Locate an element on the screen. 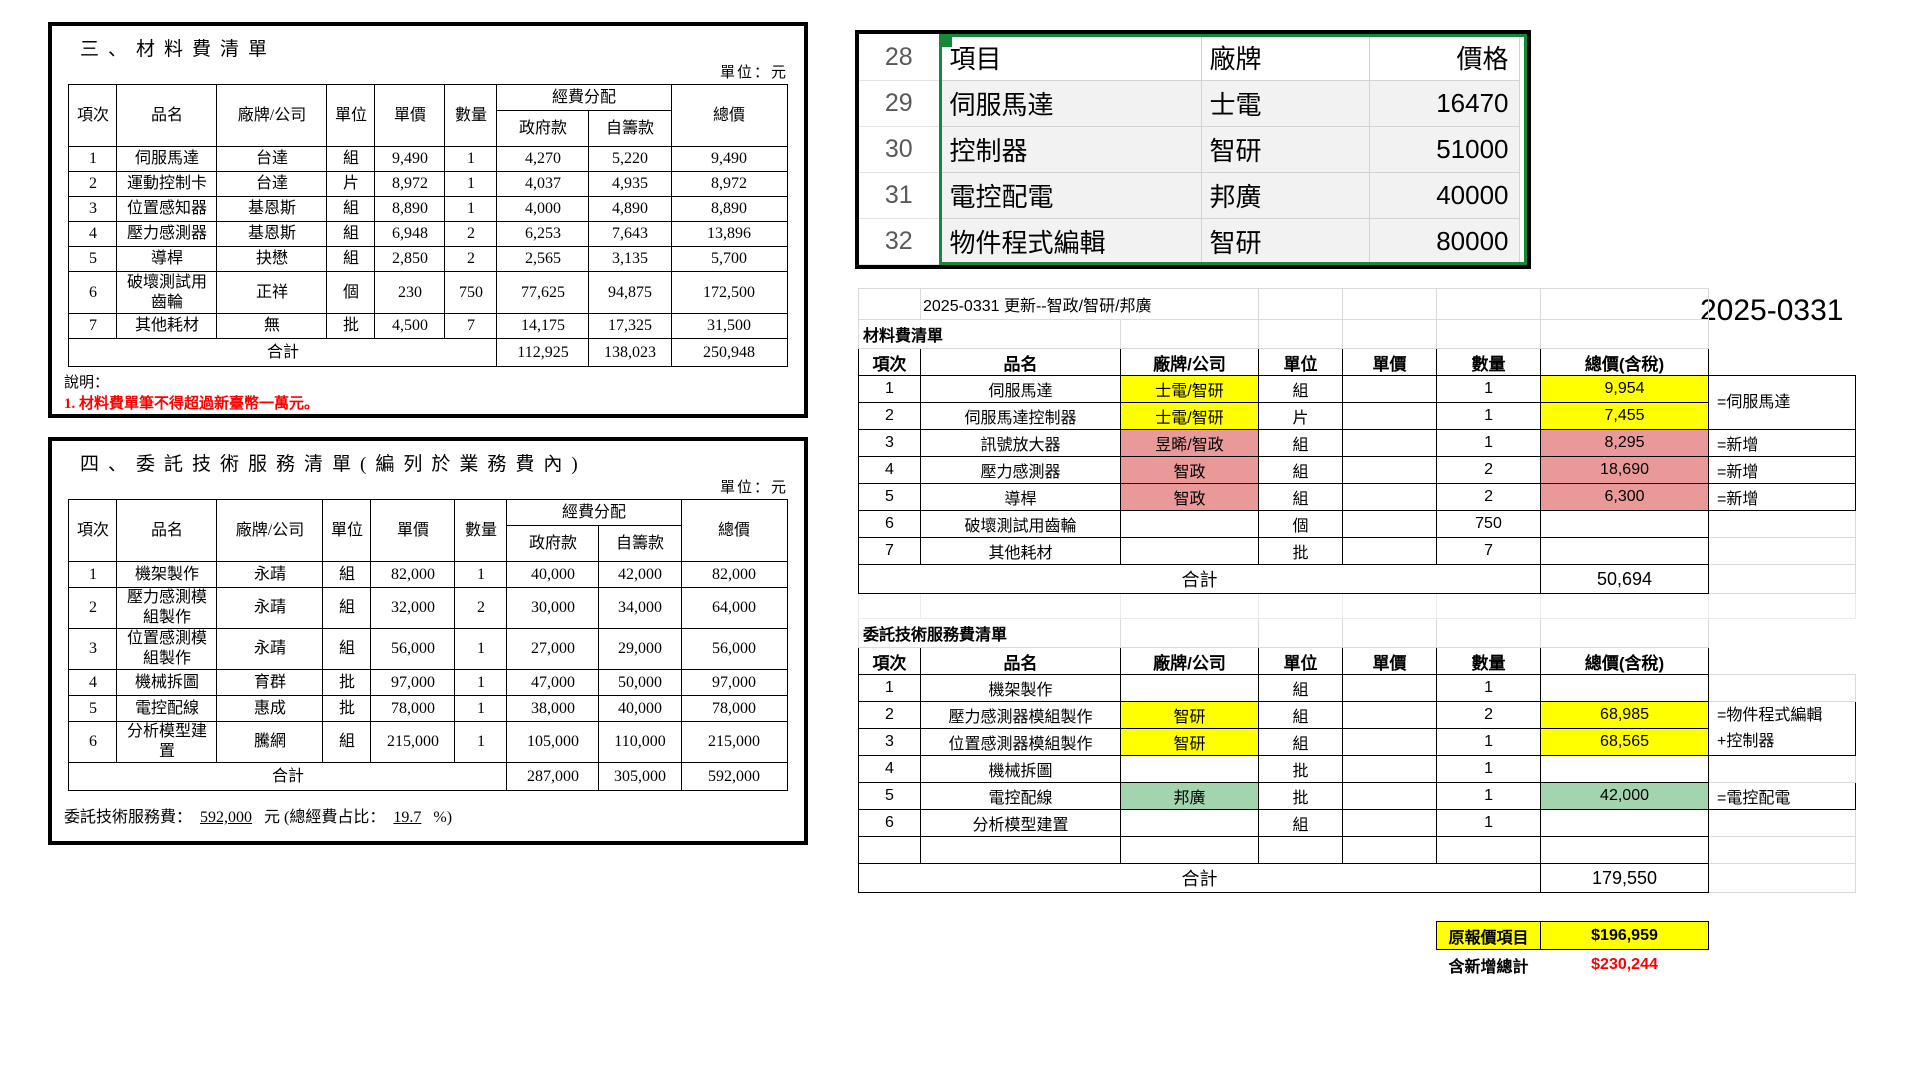  col-header-price: 單價 is located at coordinates (1390, 362).